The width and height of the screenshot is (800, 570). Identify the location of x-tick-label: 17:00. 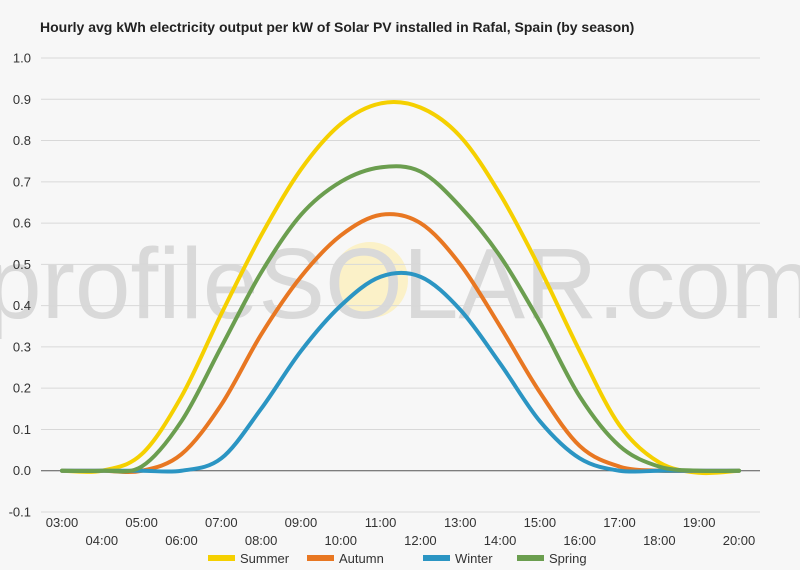
(619, 522).